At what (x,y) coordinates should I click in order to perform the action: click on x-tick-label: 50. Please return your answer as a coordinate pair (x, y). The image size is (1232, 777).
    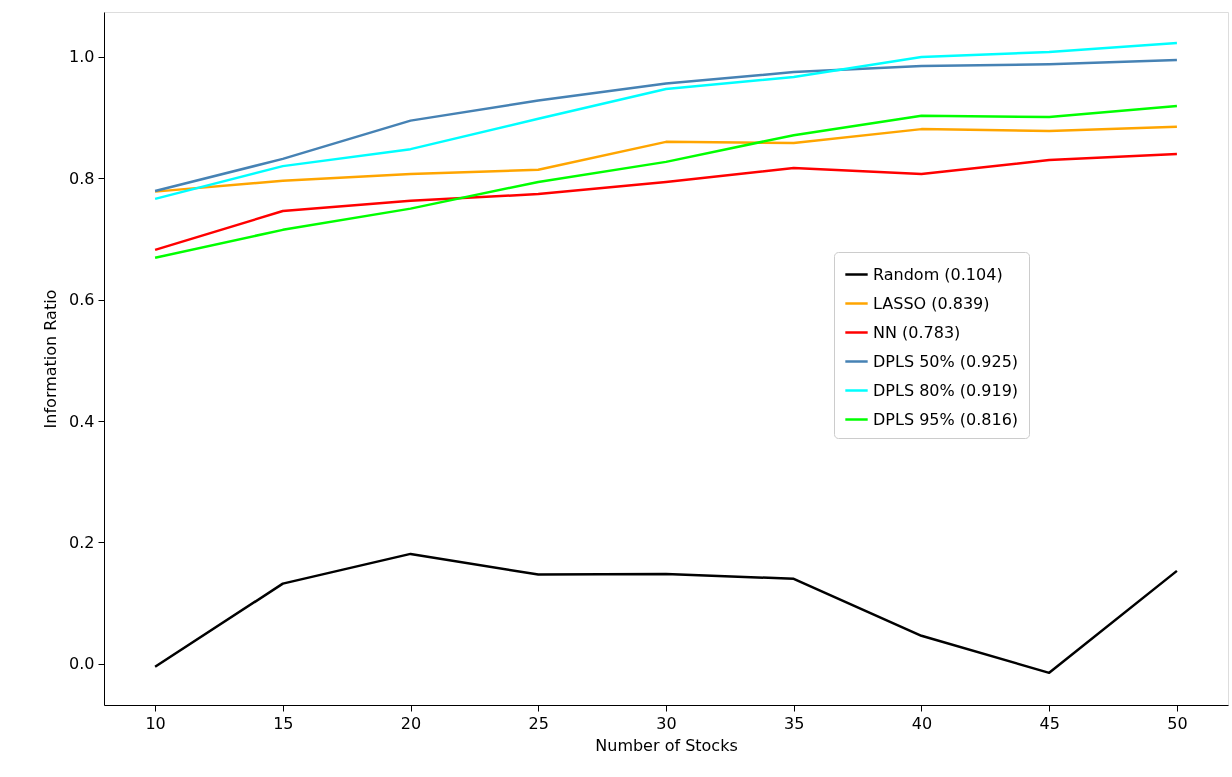
    Looking at the image, I should click on (1177, 723).